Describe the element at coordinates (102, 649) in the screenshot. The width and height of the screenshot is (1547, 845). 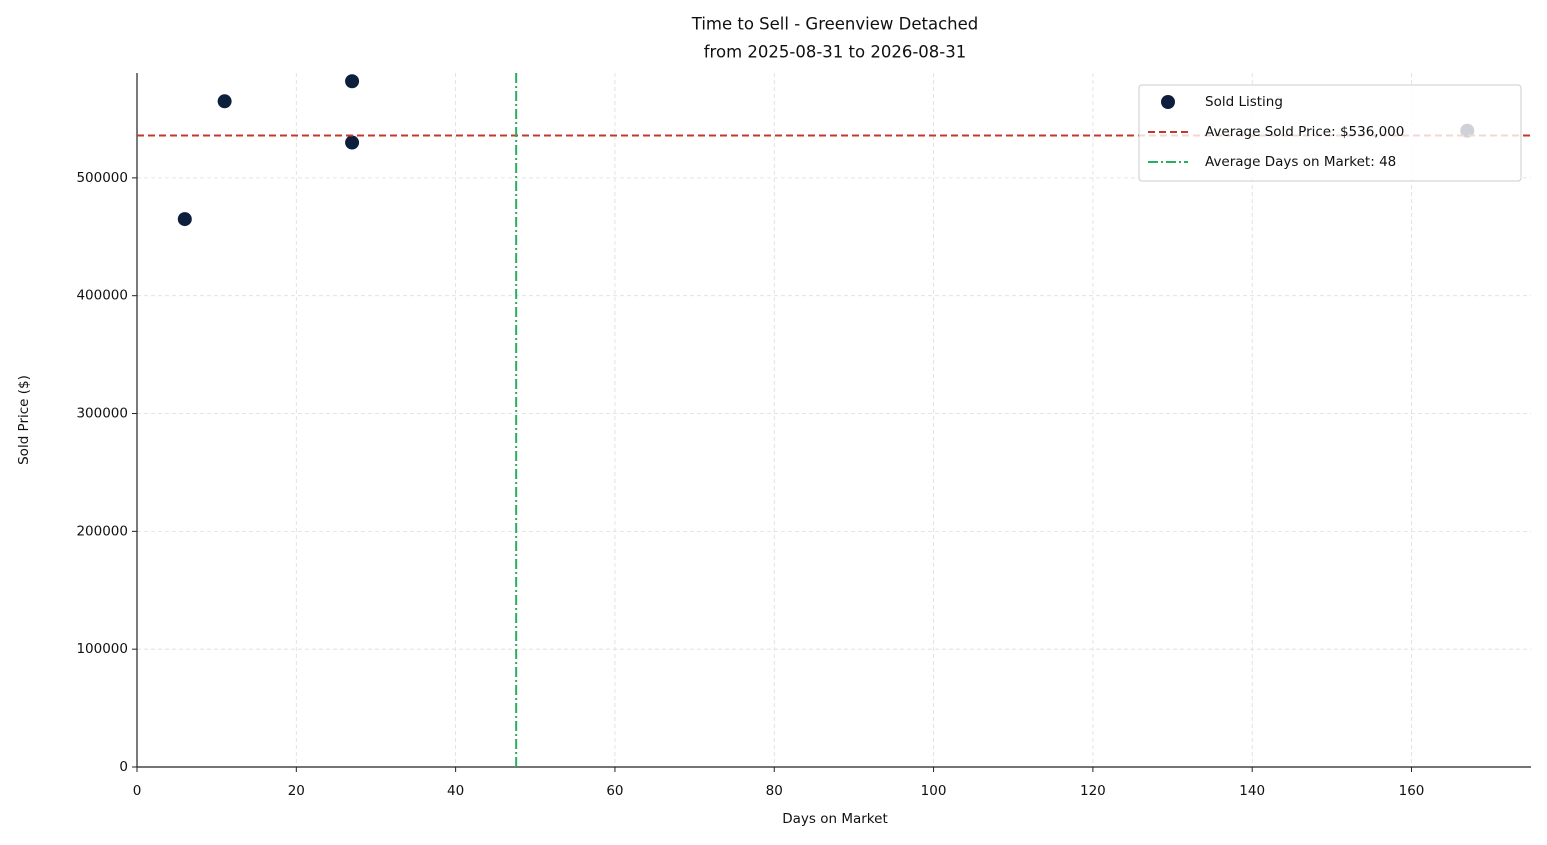
I see `y-tick-label: 100000` at that location.